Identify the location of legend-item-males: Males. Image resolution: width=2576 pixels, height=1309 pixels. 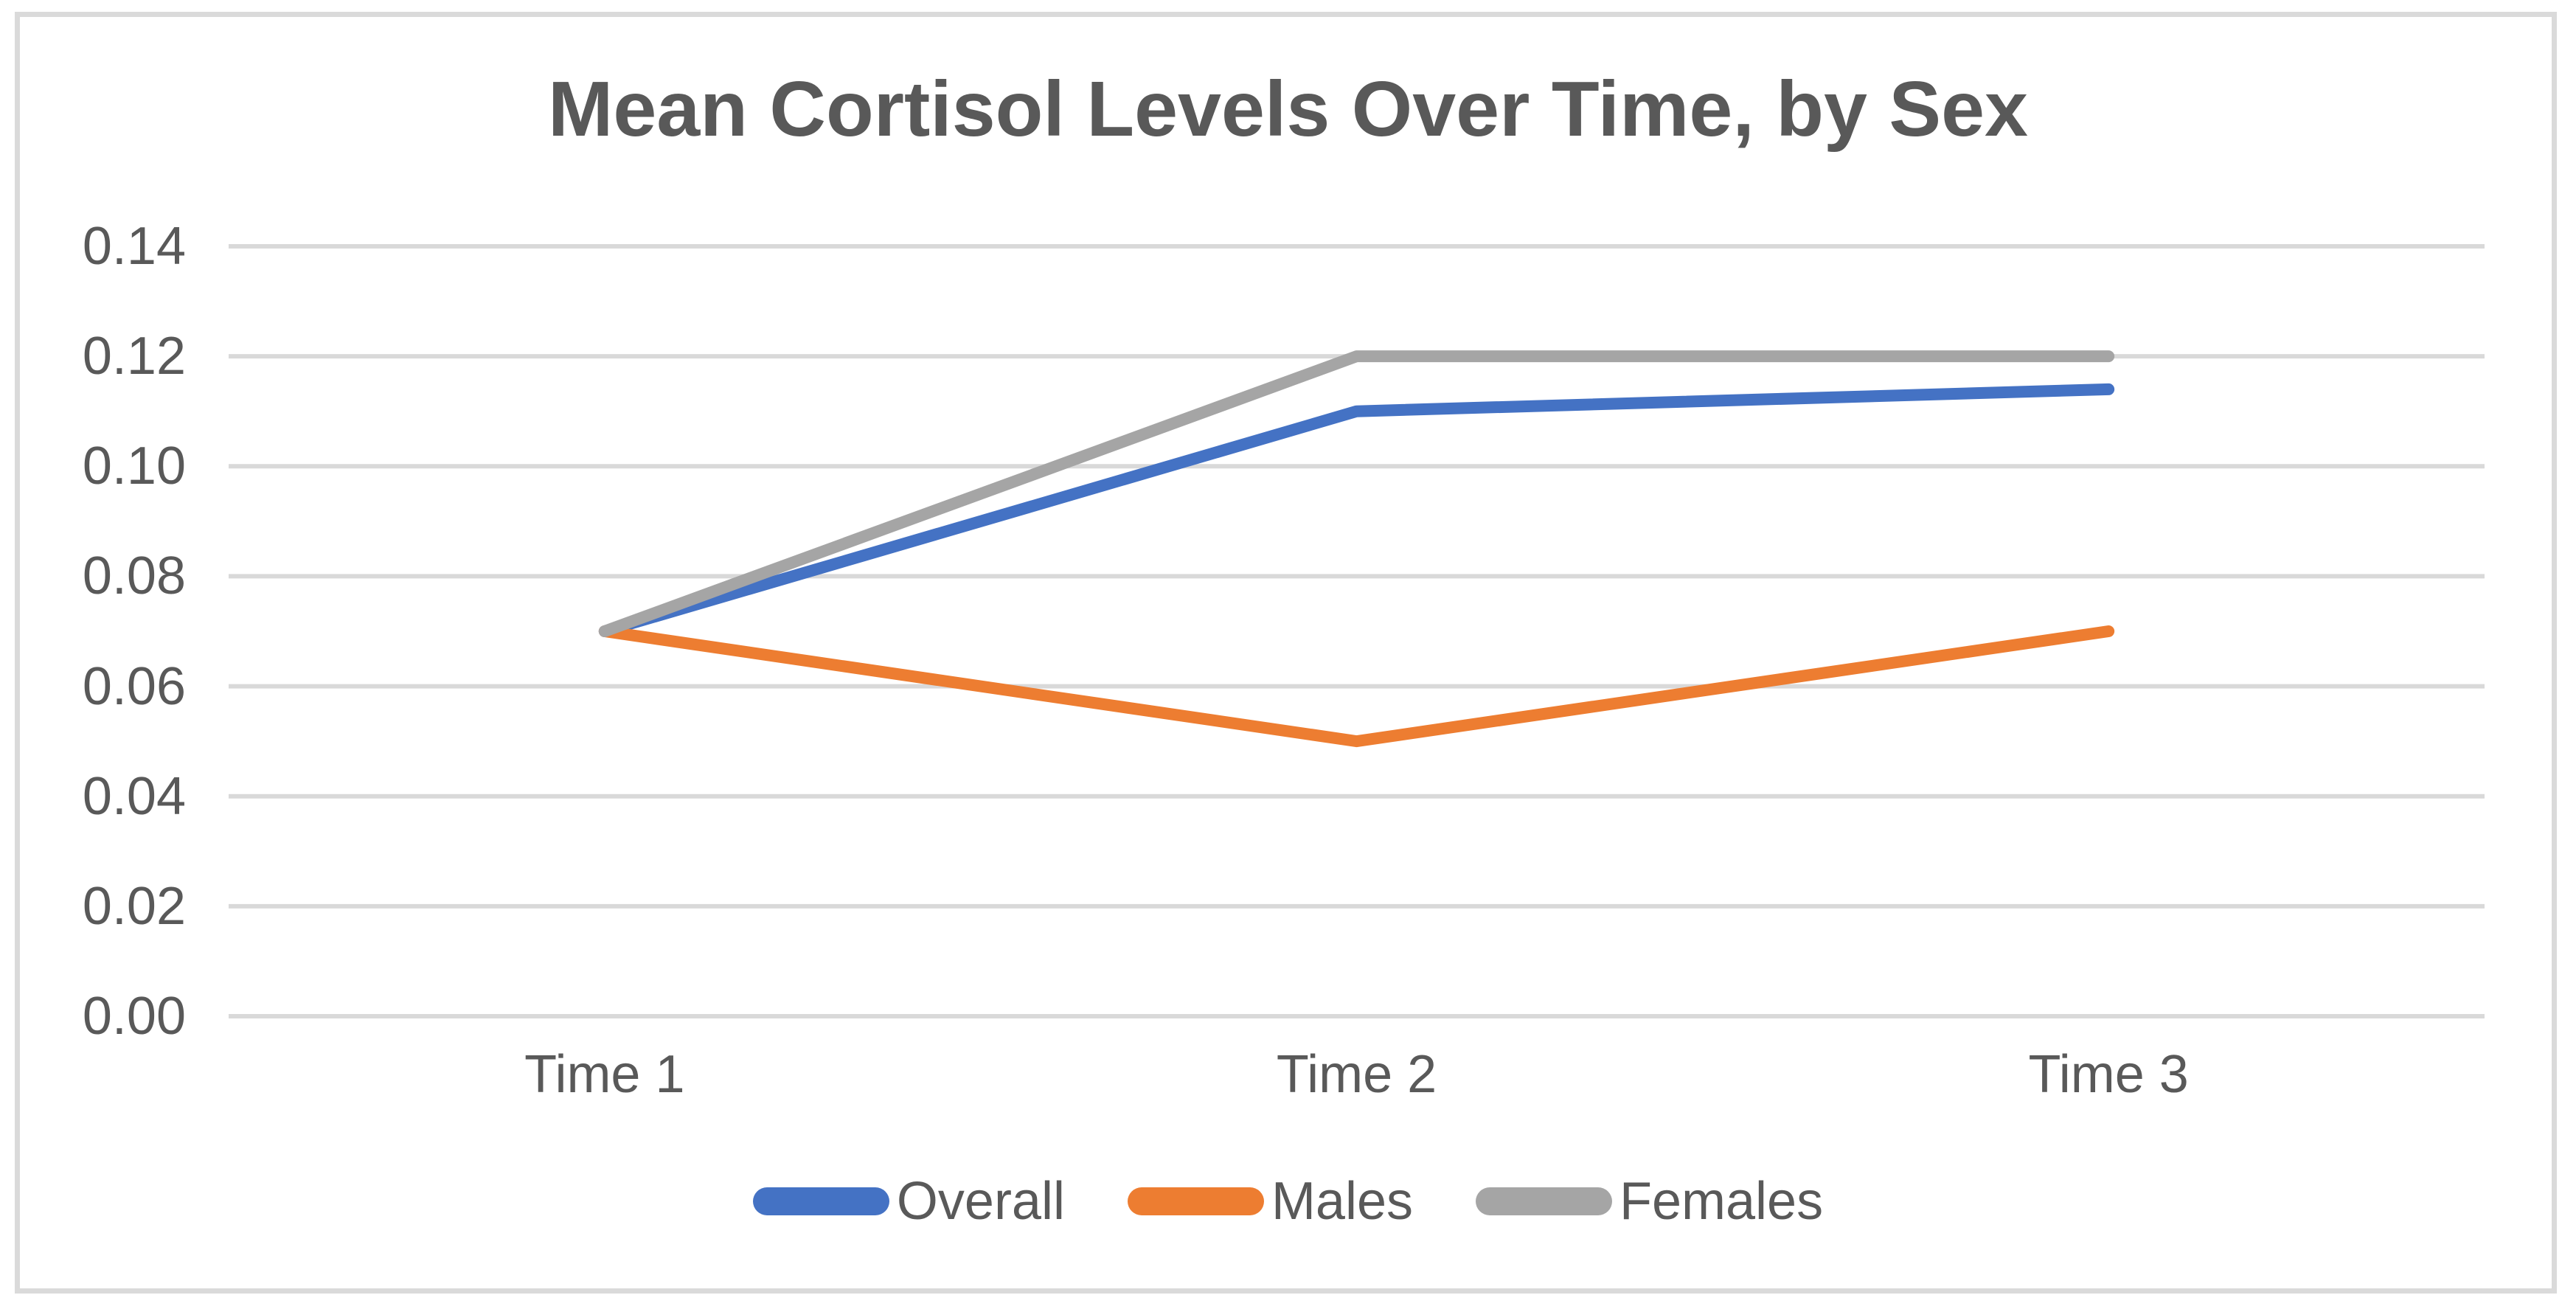
(1270, 1201).